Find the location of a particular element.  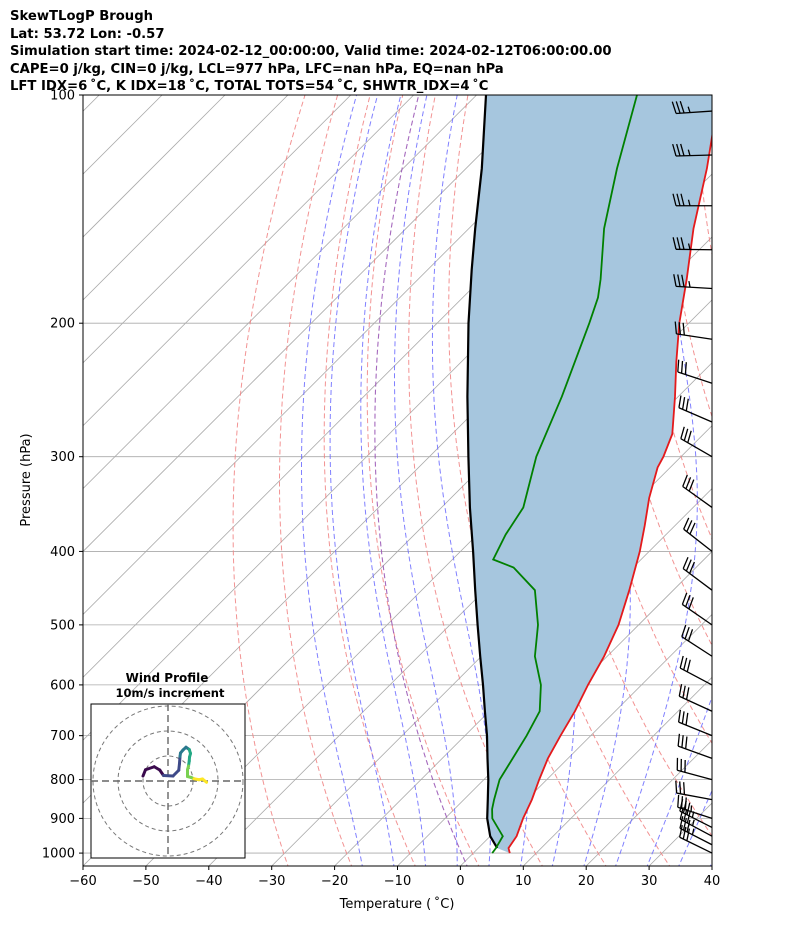

parcel-profile-line is located at coordinates (482, 472).